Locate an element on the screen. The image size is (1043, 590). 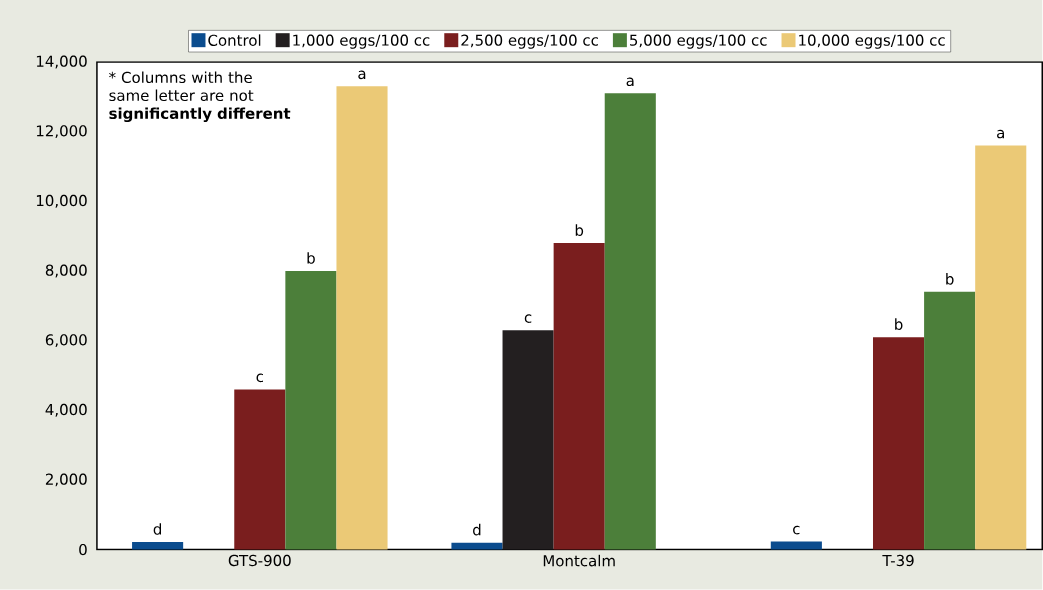
legend-label: 1,000 eggs/100 cc is located at coordinates (361, 41).